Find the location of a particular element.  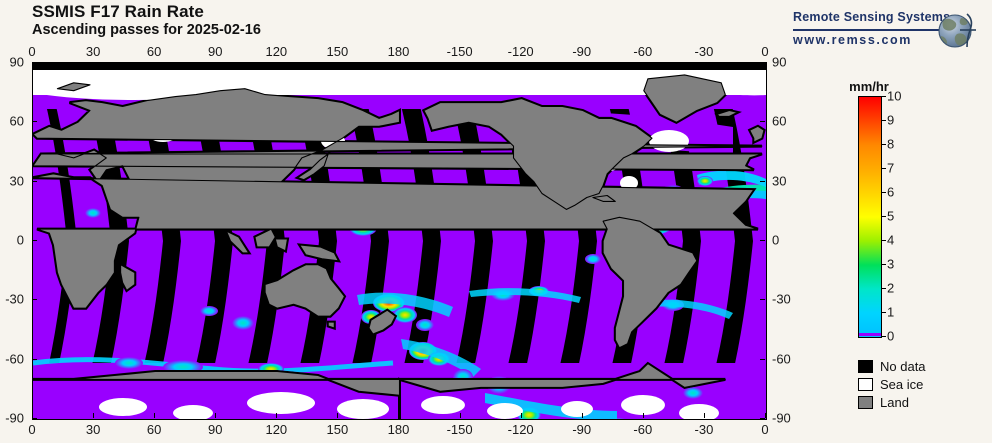

axis-label-x-bottom: 120 is located at coordinates (276, 429).